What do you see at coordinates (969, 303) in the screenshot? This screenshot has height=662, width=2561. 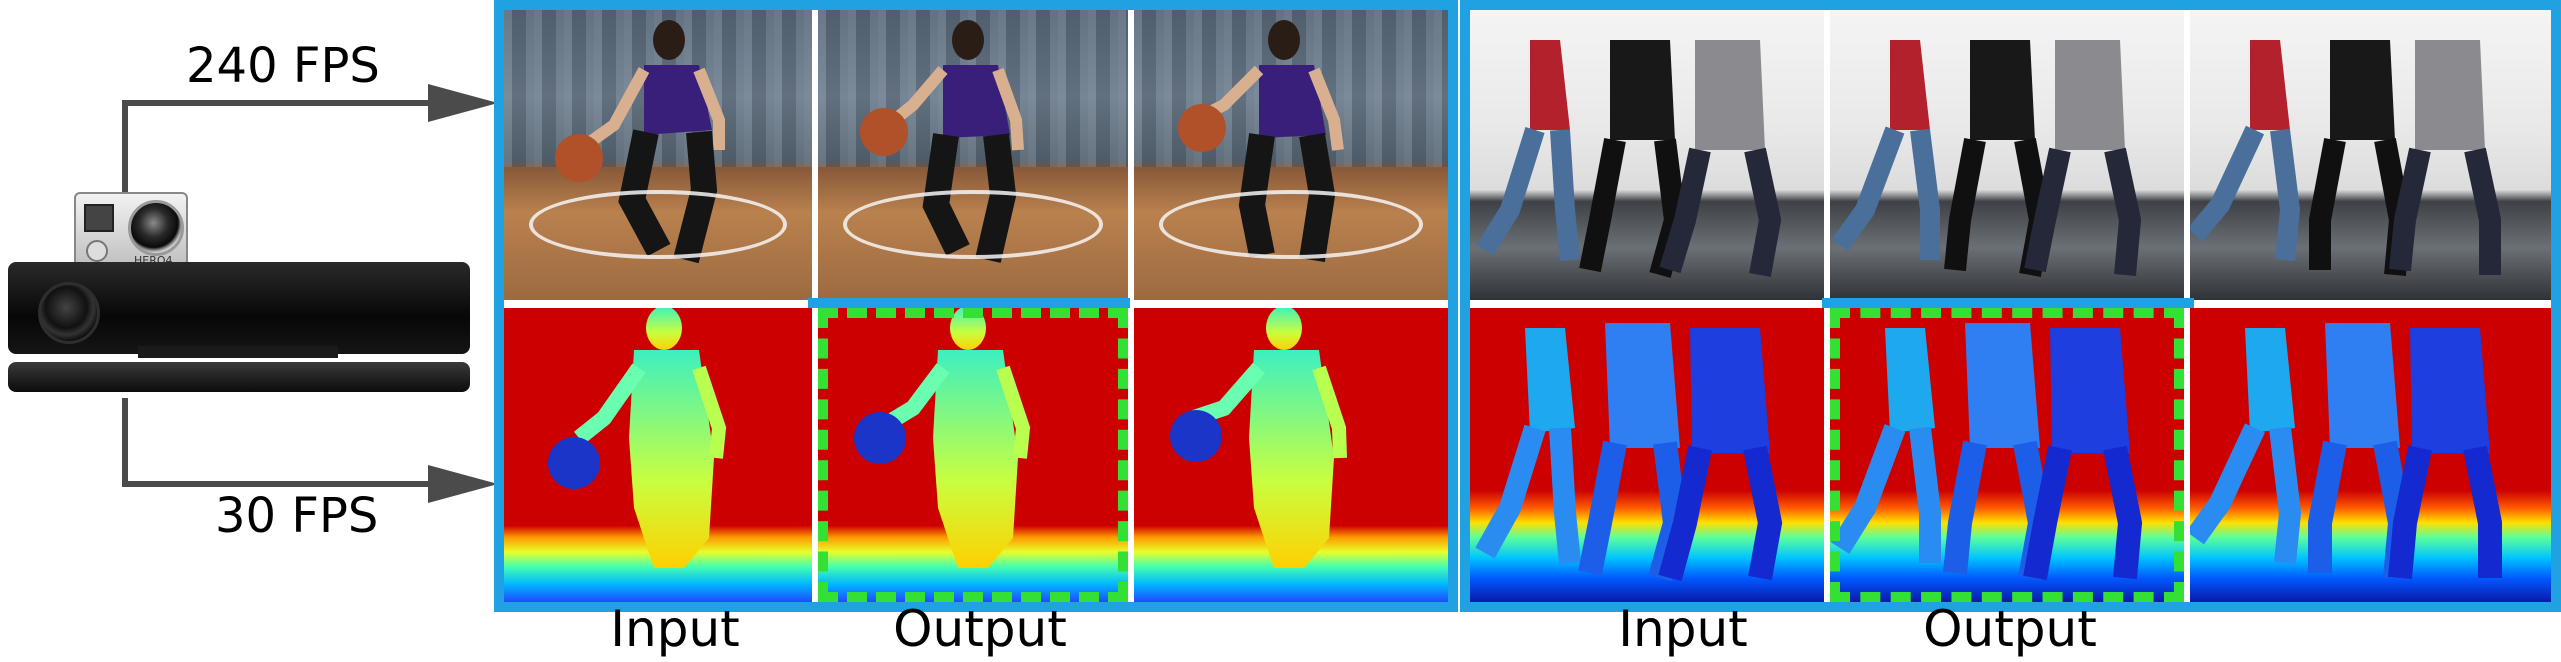 I see `left-output-frame` at bounding box center [969, 303].